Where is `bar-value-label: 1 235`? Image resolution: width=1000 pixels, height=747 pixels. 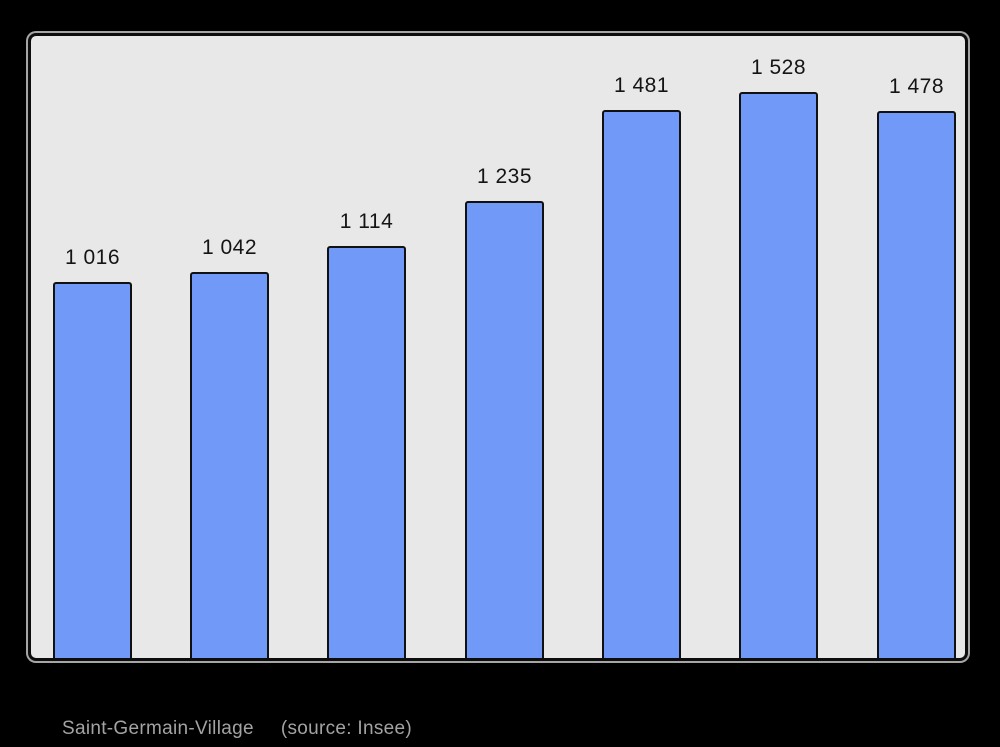 bar-value-label: 1 235 is located at coordinates (504, 176).